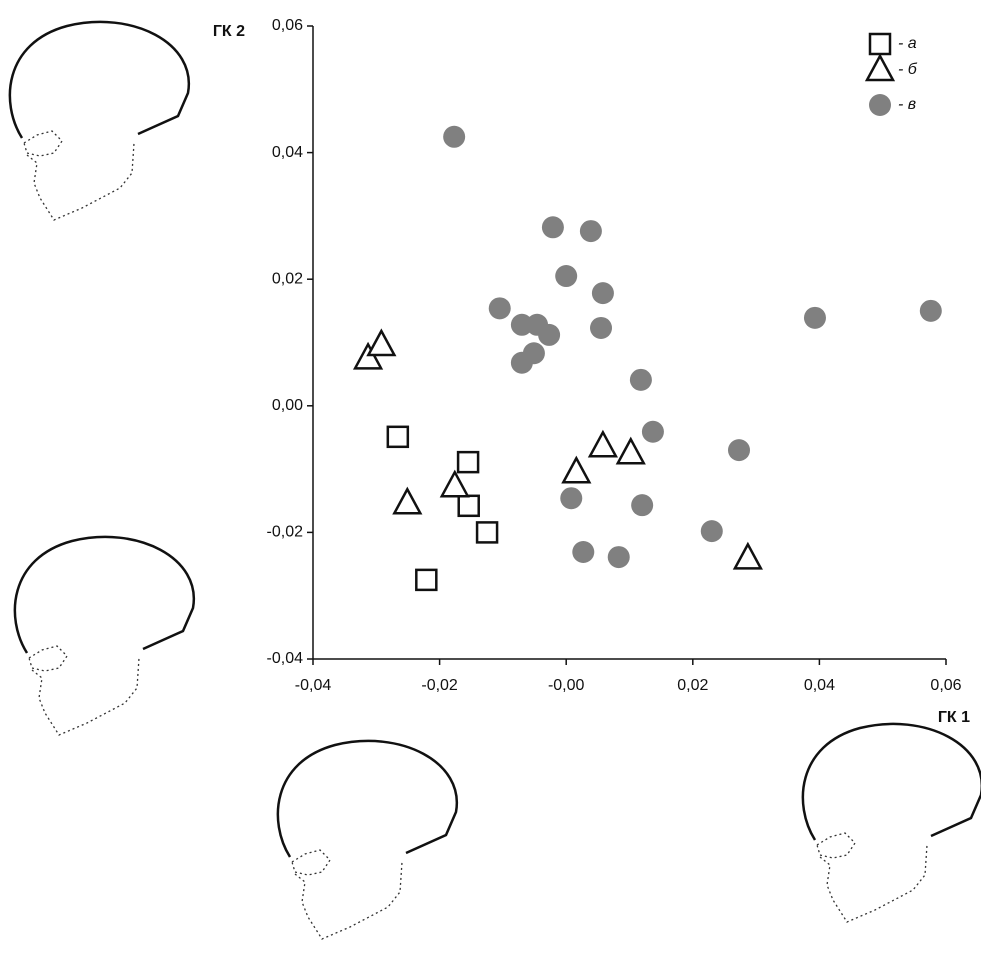  What do you see at coordinates (907, 43) in the screenshot?
I see `legend-label: - а` at bounding box center [907, 43].